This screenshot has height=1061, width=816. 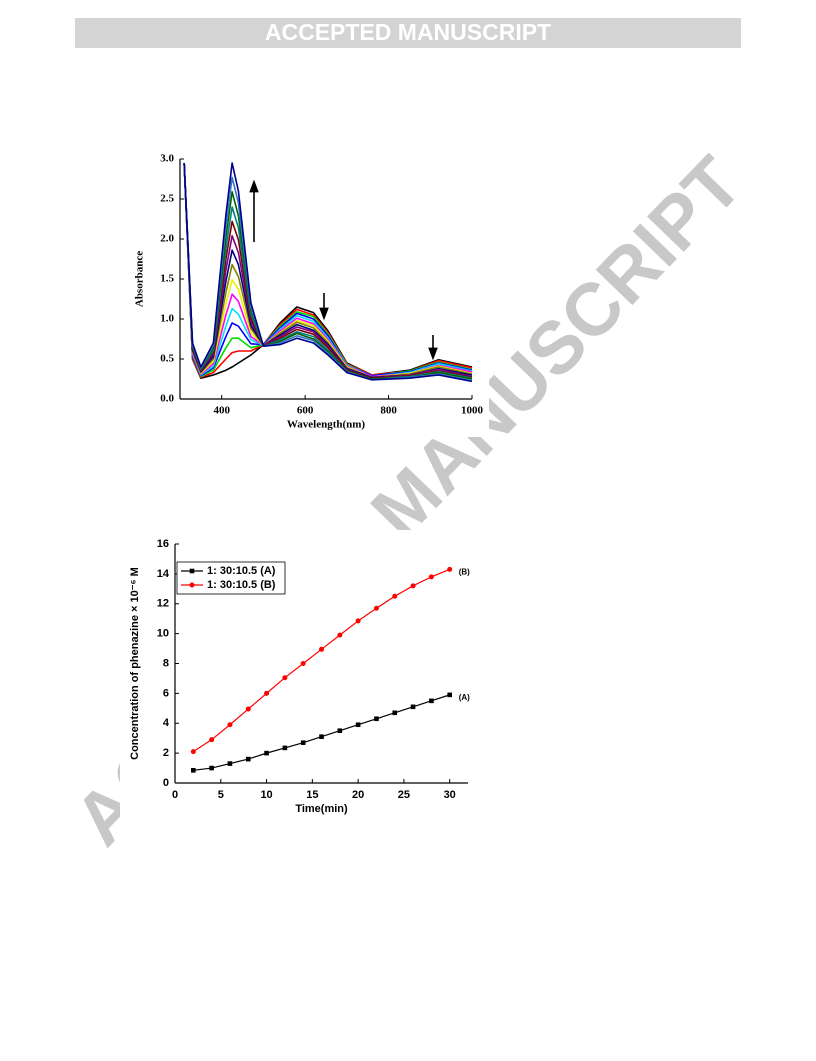 I want to click on x-tick-label: 15, so click(x=312, y=795).